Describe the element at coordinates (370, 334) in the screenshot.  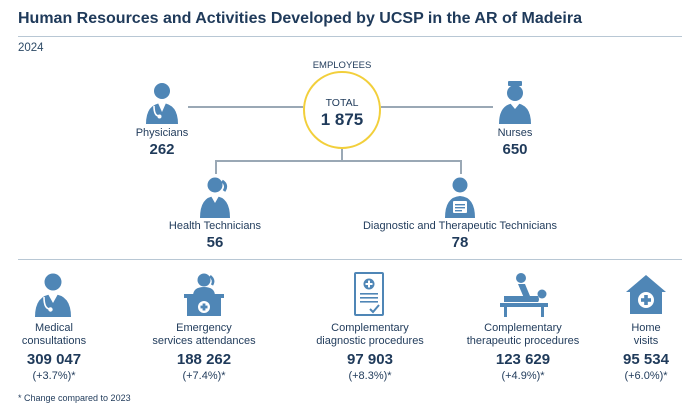
I see `activity-diagnostic-label: Complementary diagnostic procedures` at that location.